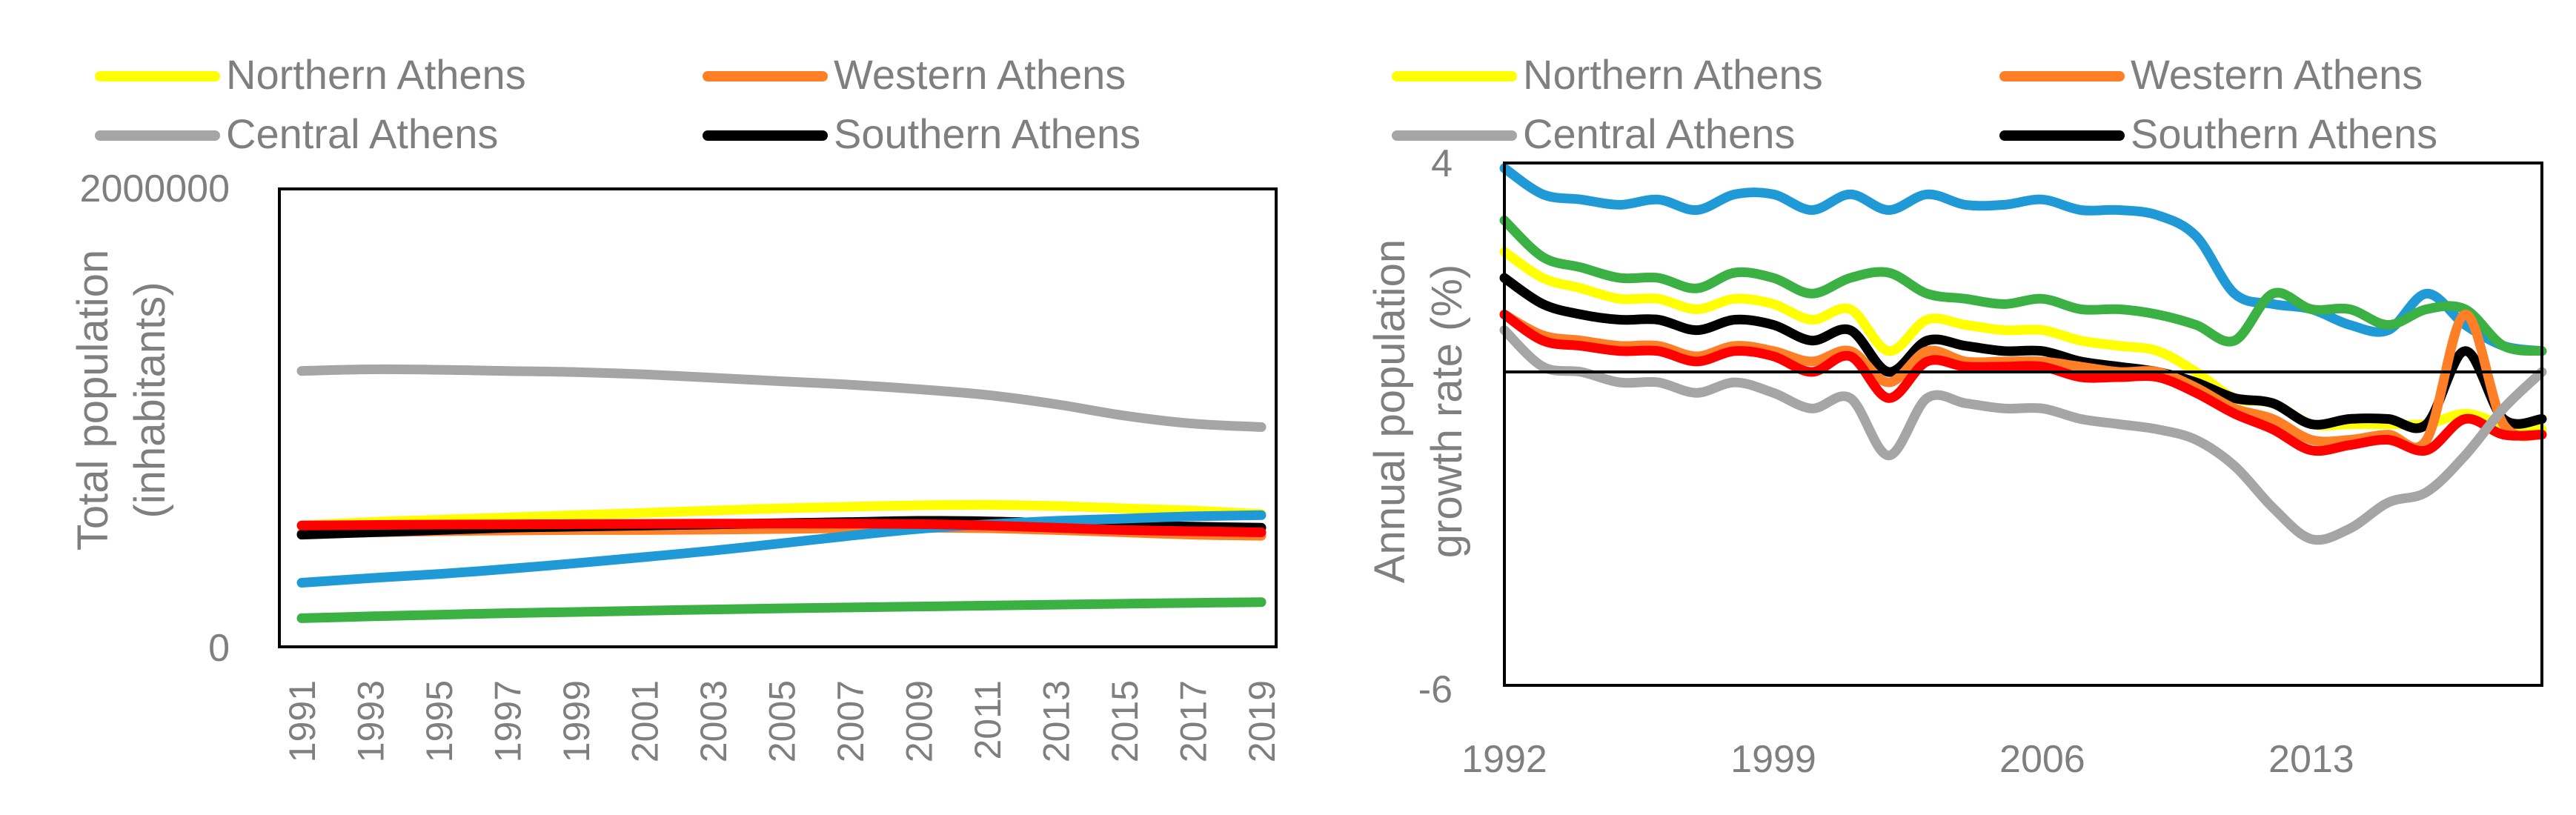 The width and height of the screenshot is (2576, 815). Describe the element at coordinates (987, 133) in the screenshot. I see `left-legend-label-southern: Southern Athens` at that location.